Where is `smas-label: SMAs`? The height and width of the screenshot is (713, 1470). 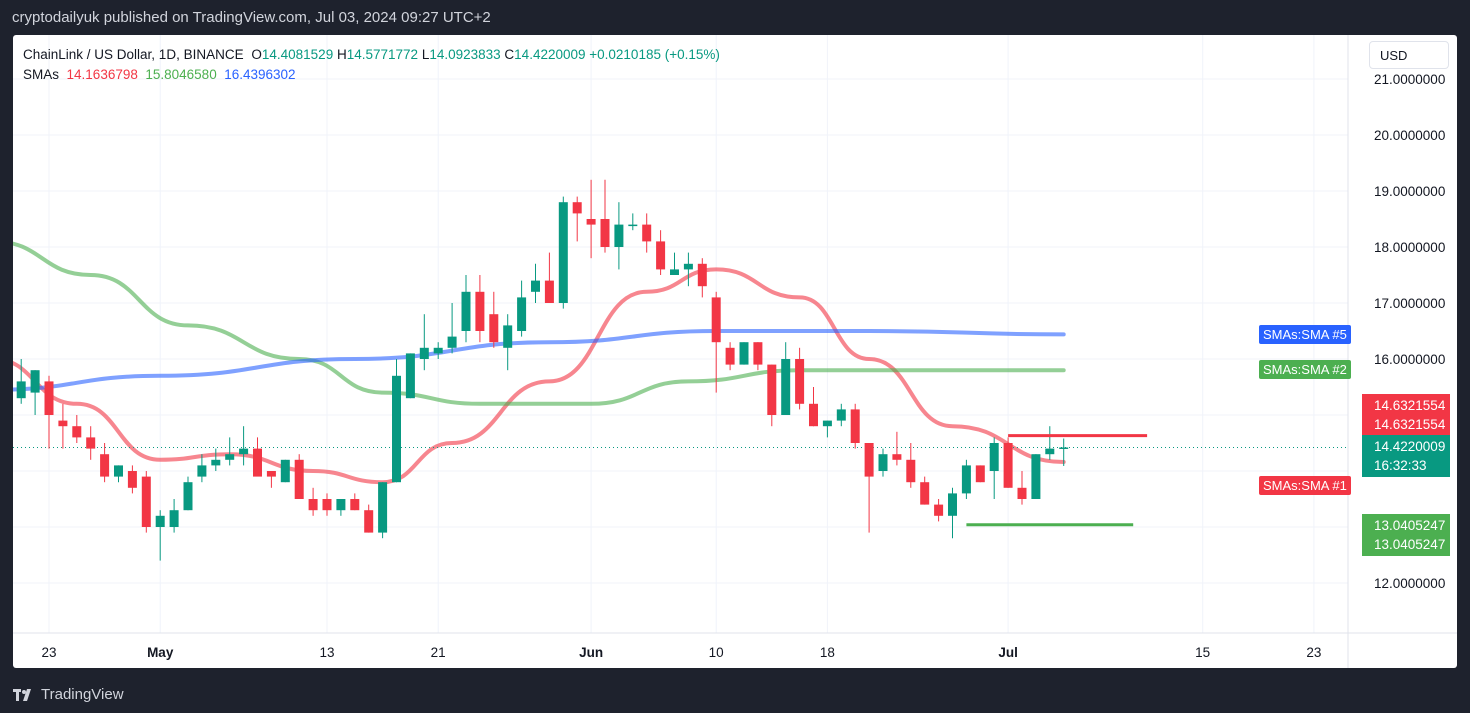
smas-label: SMAs is located at coordinates (41, 74).